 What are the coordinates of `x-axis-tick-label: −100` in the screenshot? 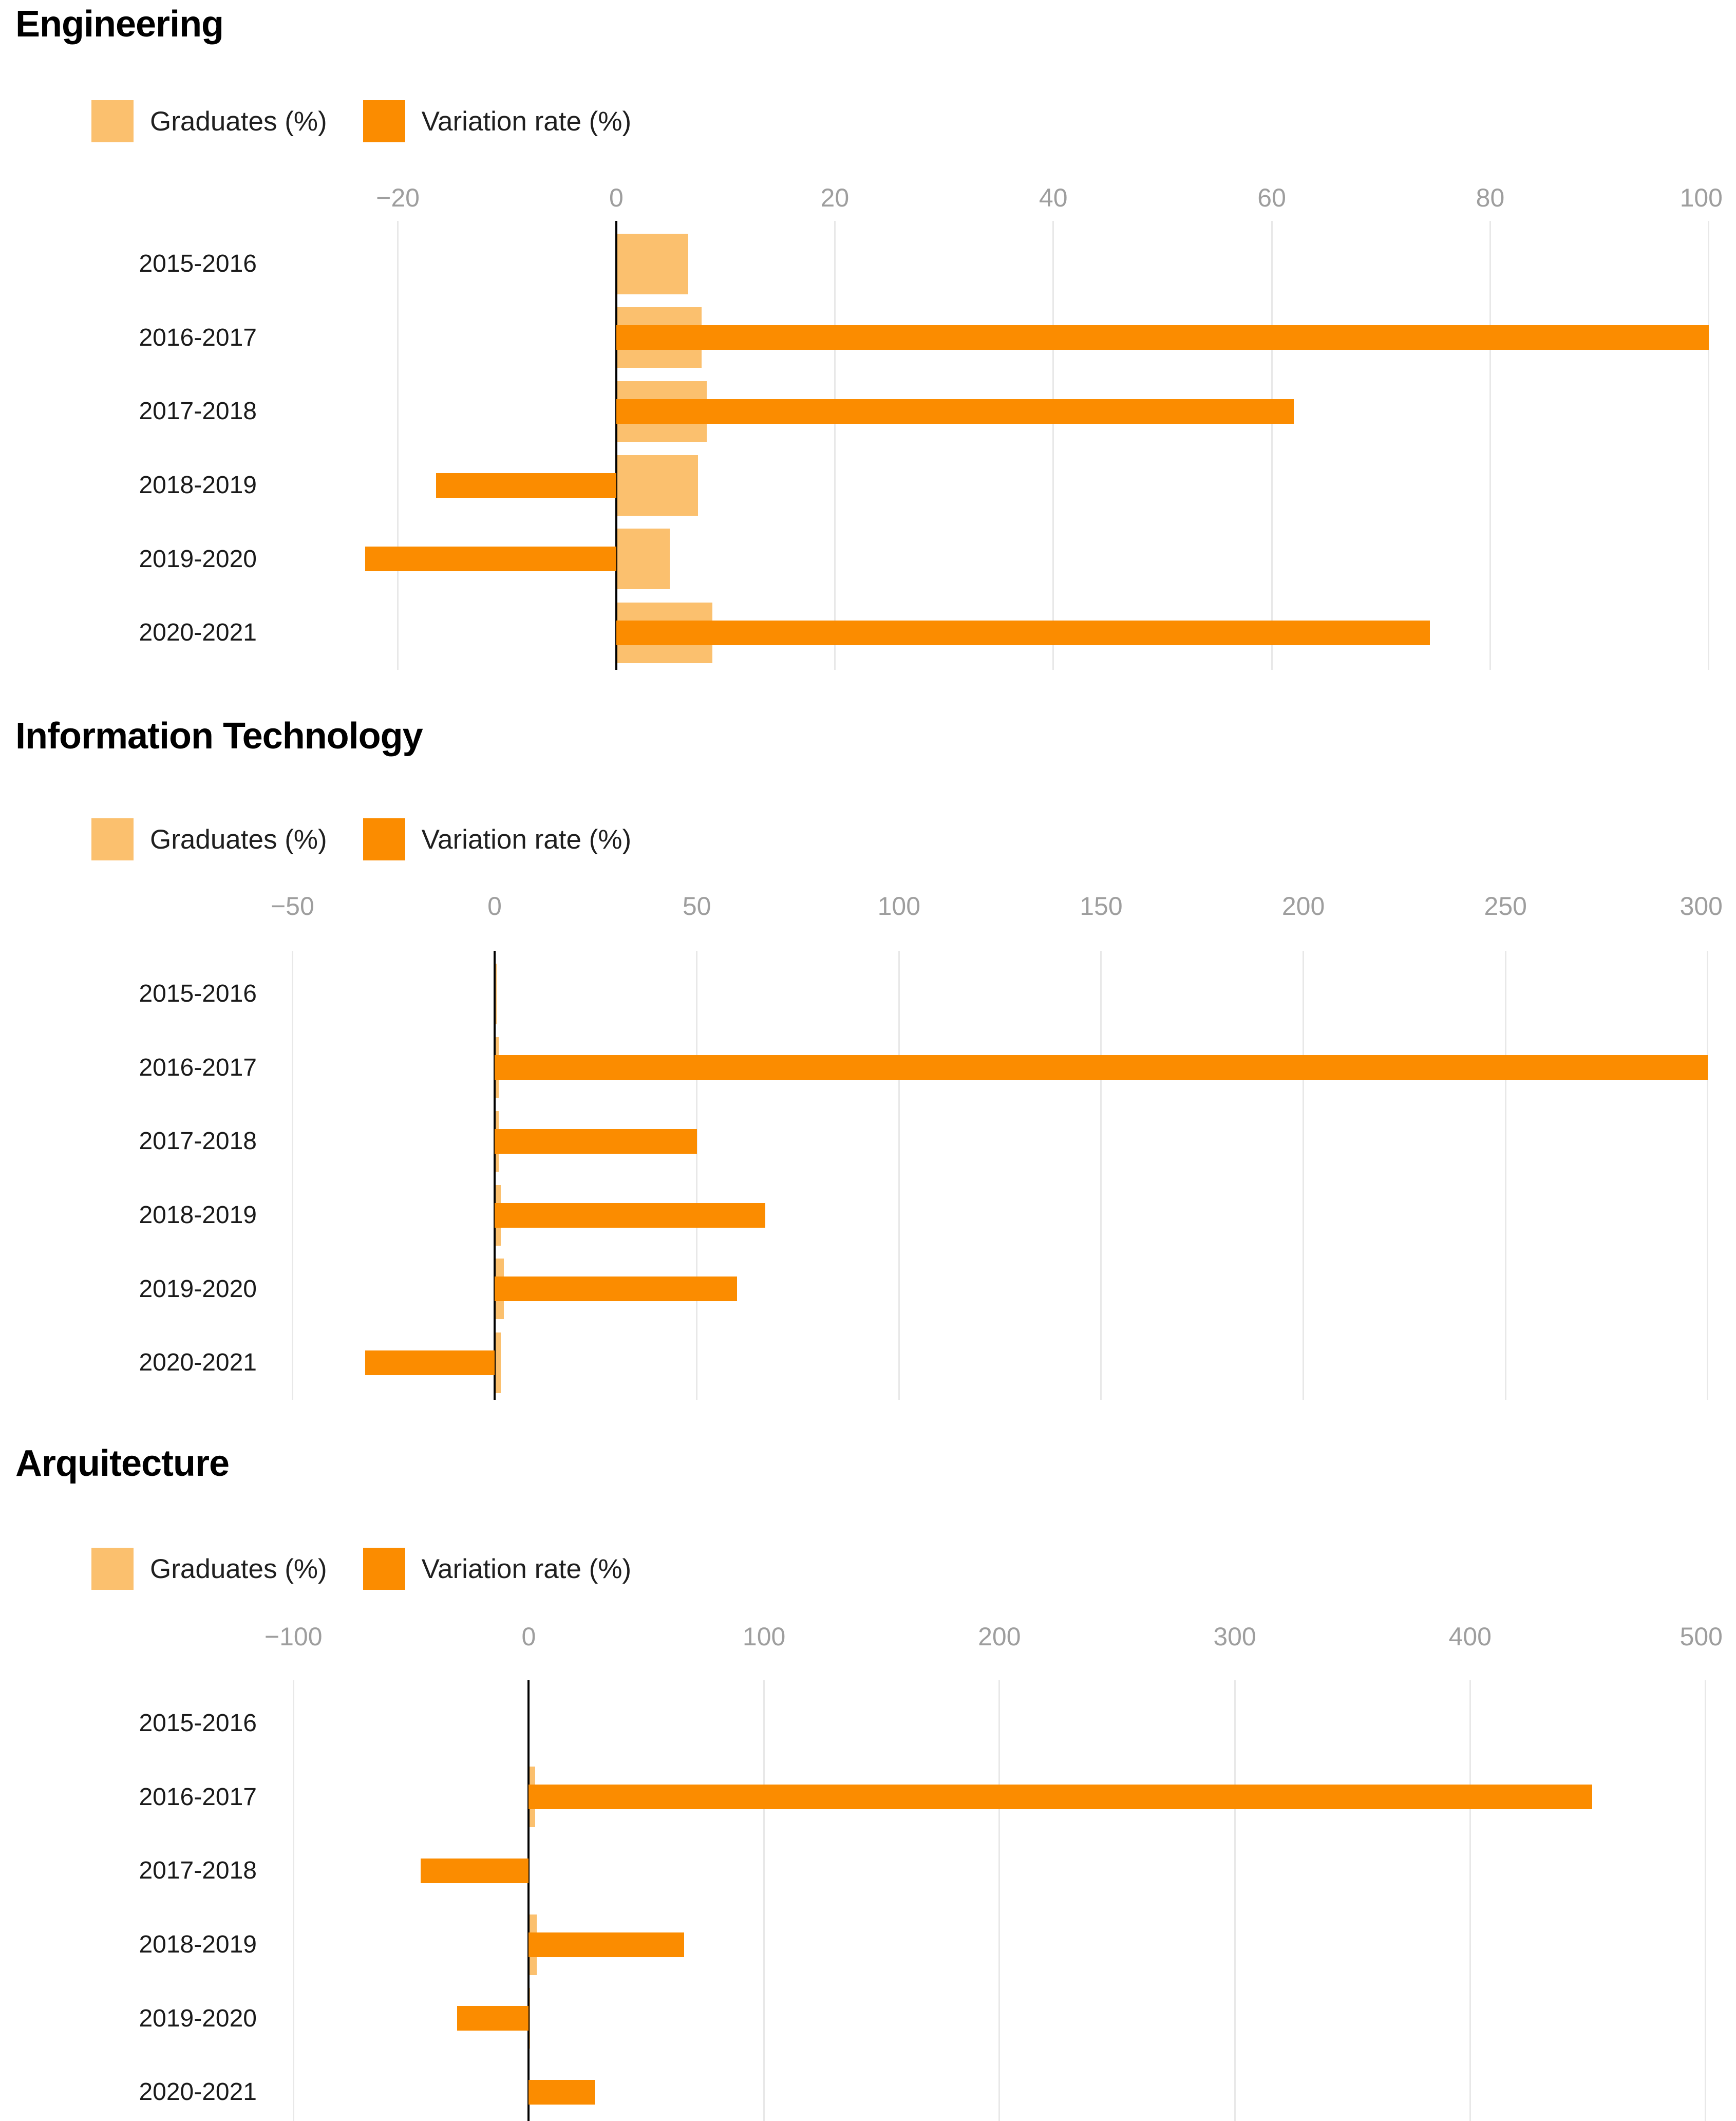 It's located at (293, 1636).